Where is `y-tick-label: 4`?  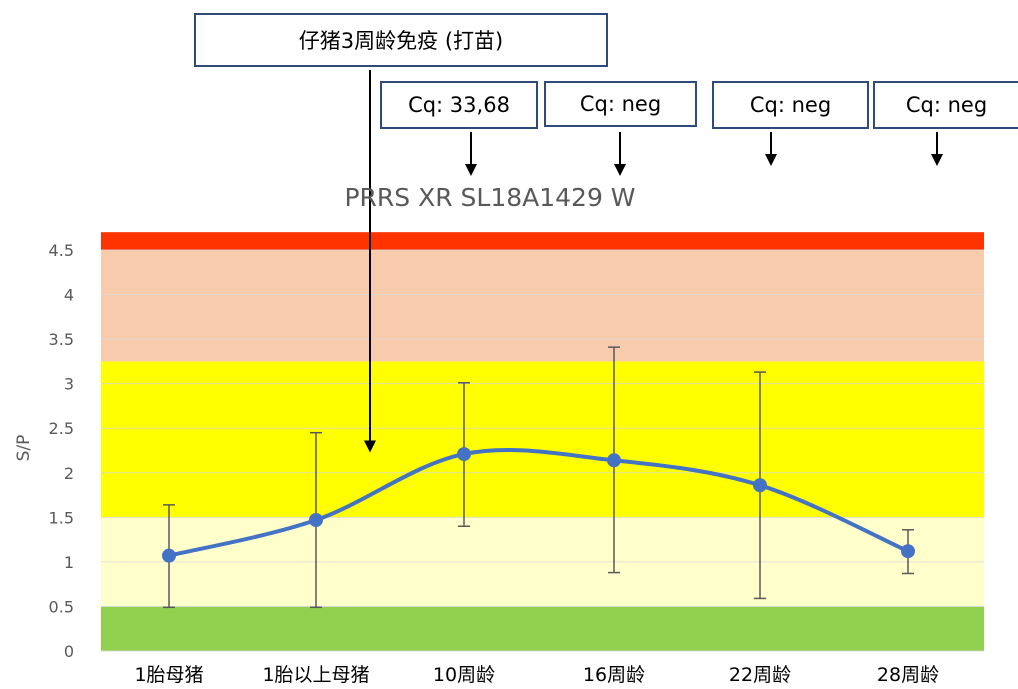
y-tick-label: 4 is located at coordinates (69, 295).